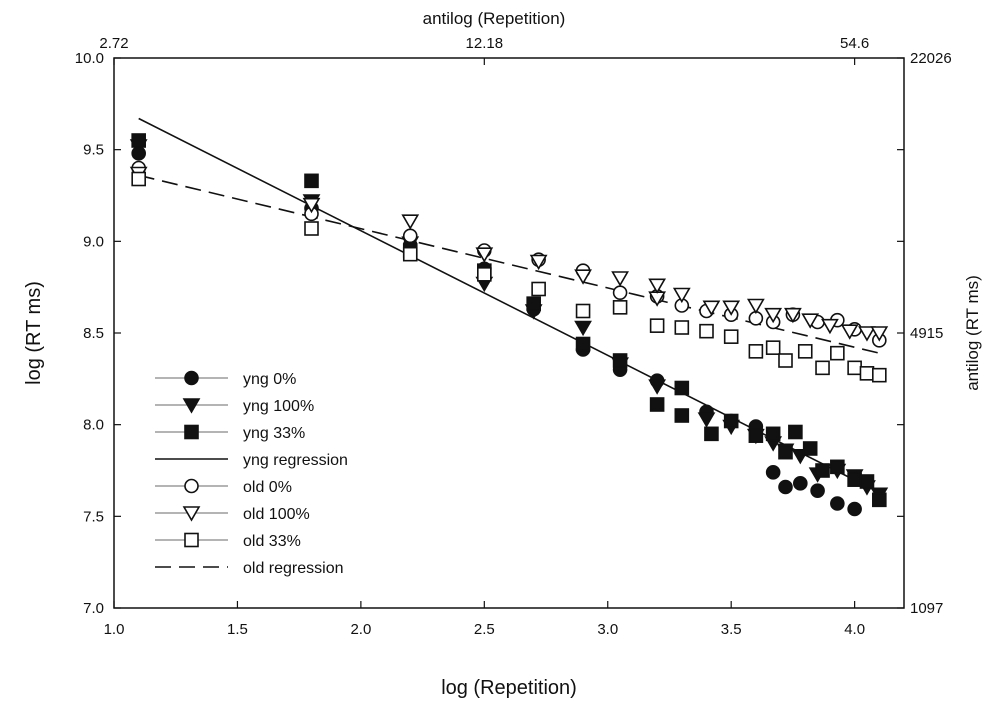 Image resolution: width=989 pixels, height=701 pixels. Describe the element at coordinates (191, 540) in the screenshot. I see `legend-marker-old-33-` at that location.